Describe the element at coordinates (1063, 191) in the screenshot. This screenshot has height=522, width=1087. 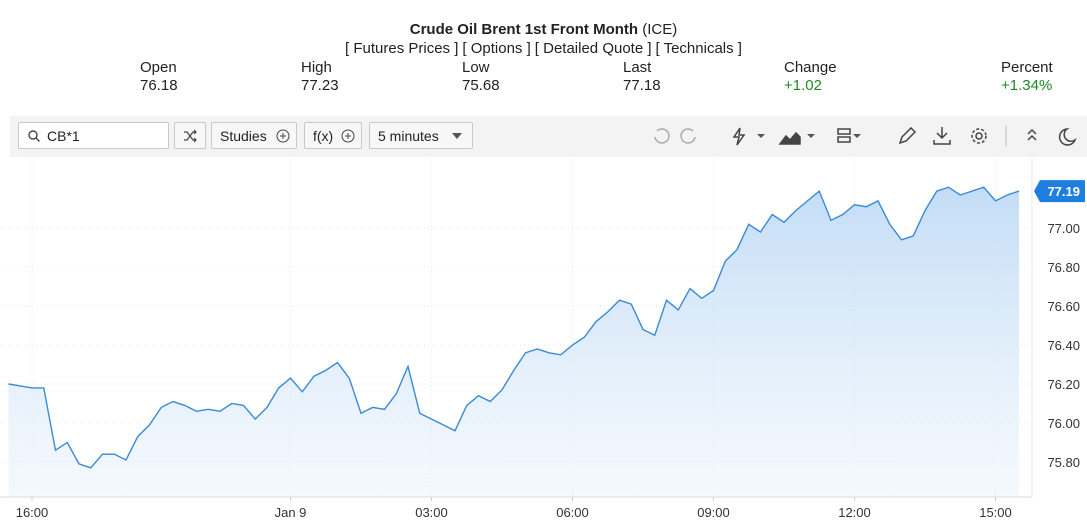
I see `last-price-label: 77.19` at that location.